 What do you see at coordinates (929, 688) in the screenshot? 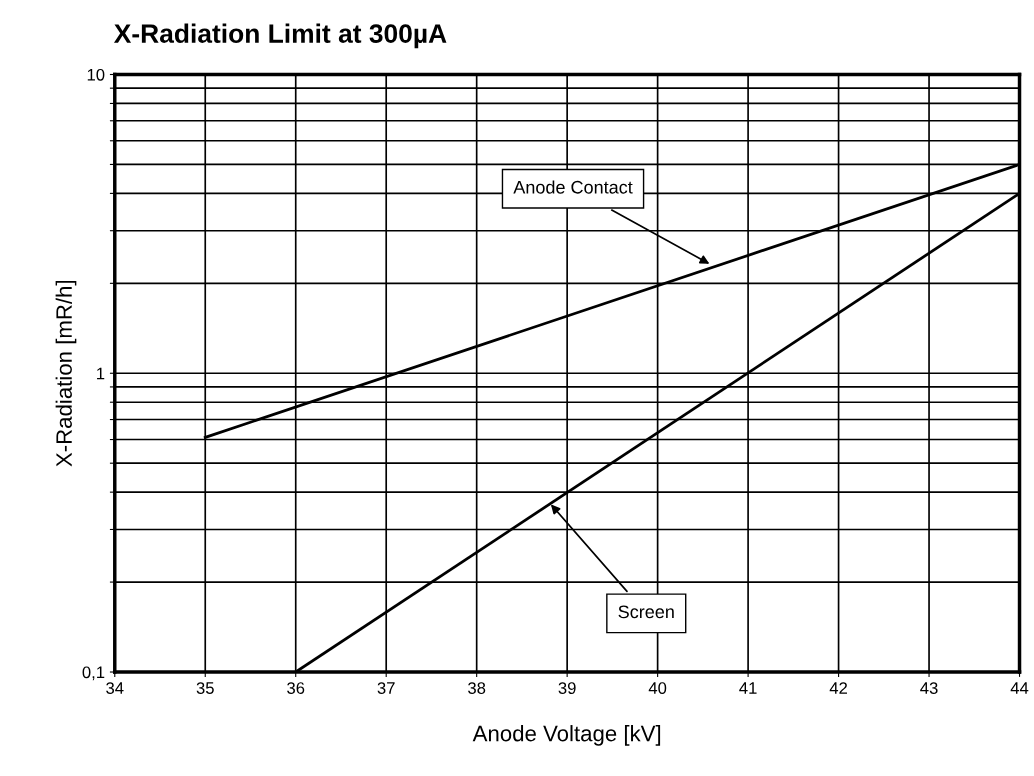
I see `x-tick-label: 43` at bounding box center [929, 688].